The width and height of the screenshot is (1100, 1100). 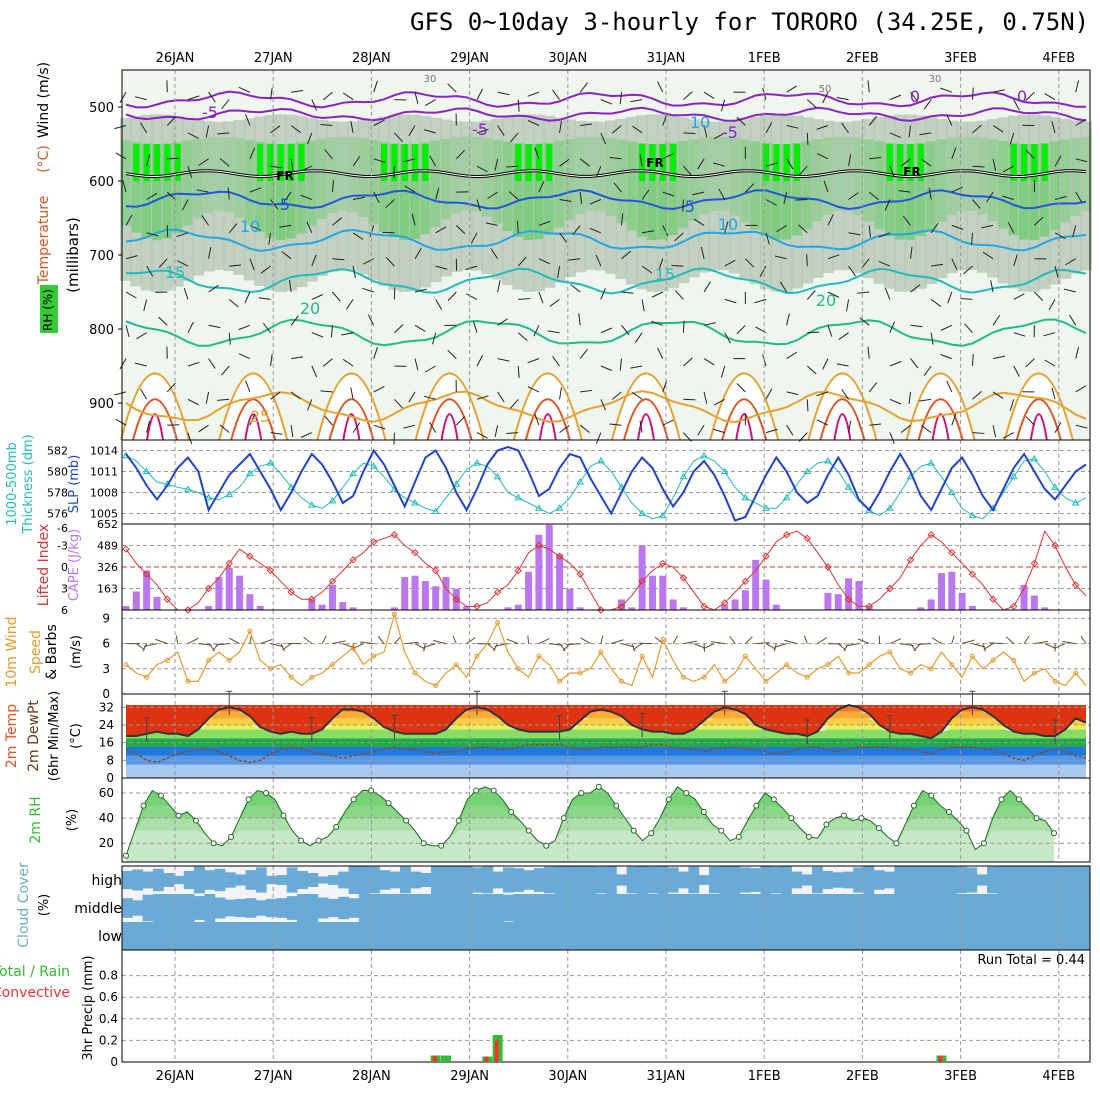 What do you see at coordinates (210, 112) in the screenshot?
I see `contour-label: -5` at bounding box center [210, 112].